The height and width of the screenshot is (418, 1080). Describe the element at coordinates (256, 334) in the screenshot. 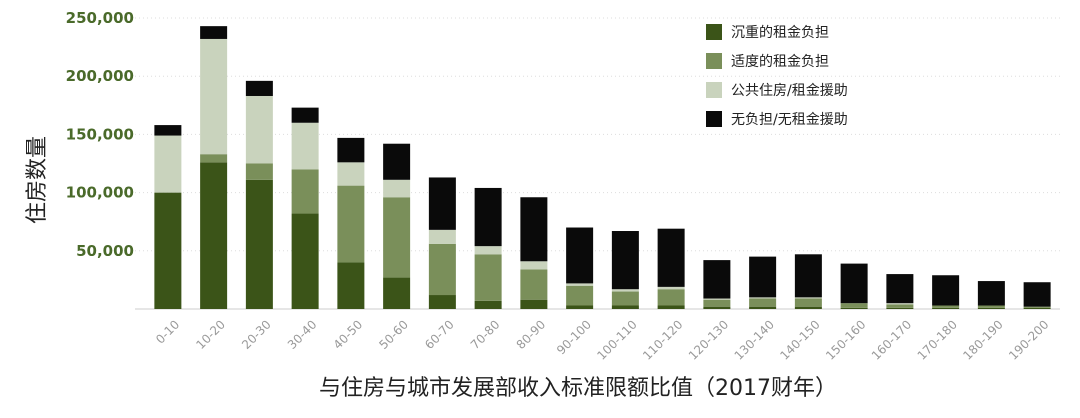

I see `x-tick-label: 20-30` at that location.